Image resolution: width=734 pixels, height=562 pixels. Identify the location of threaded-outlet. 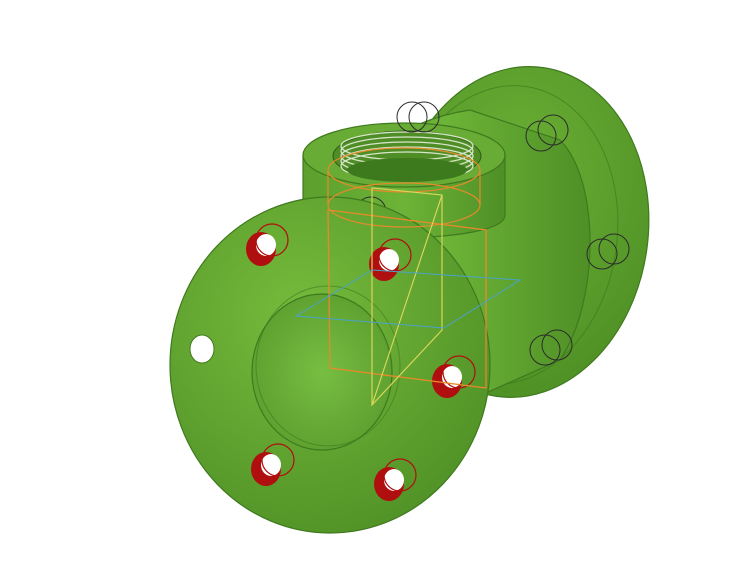
(404, 180).